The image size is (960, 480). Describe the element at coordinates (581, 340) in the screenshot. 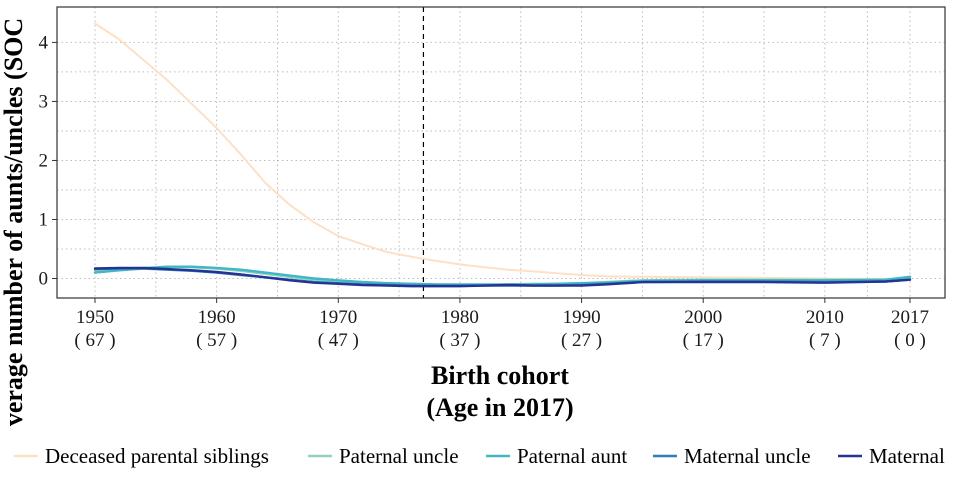

I see `x-tick-label-age: ( 27 )` at that location.